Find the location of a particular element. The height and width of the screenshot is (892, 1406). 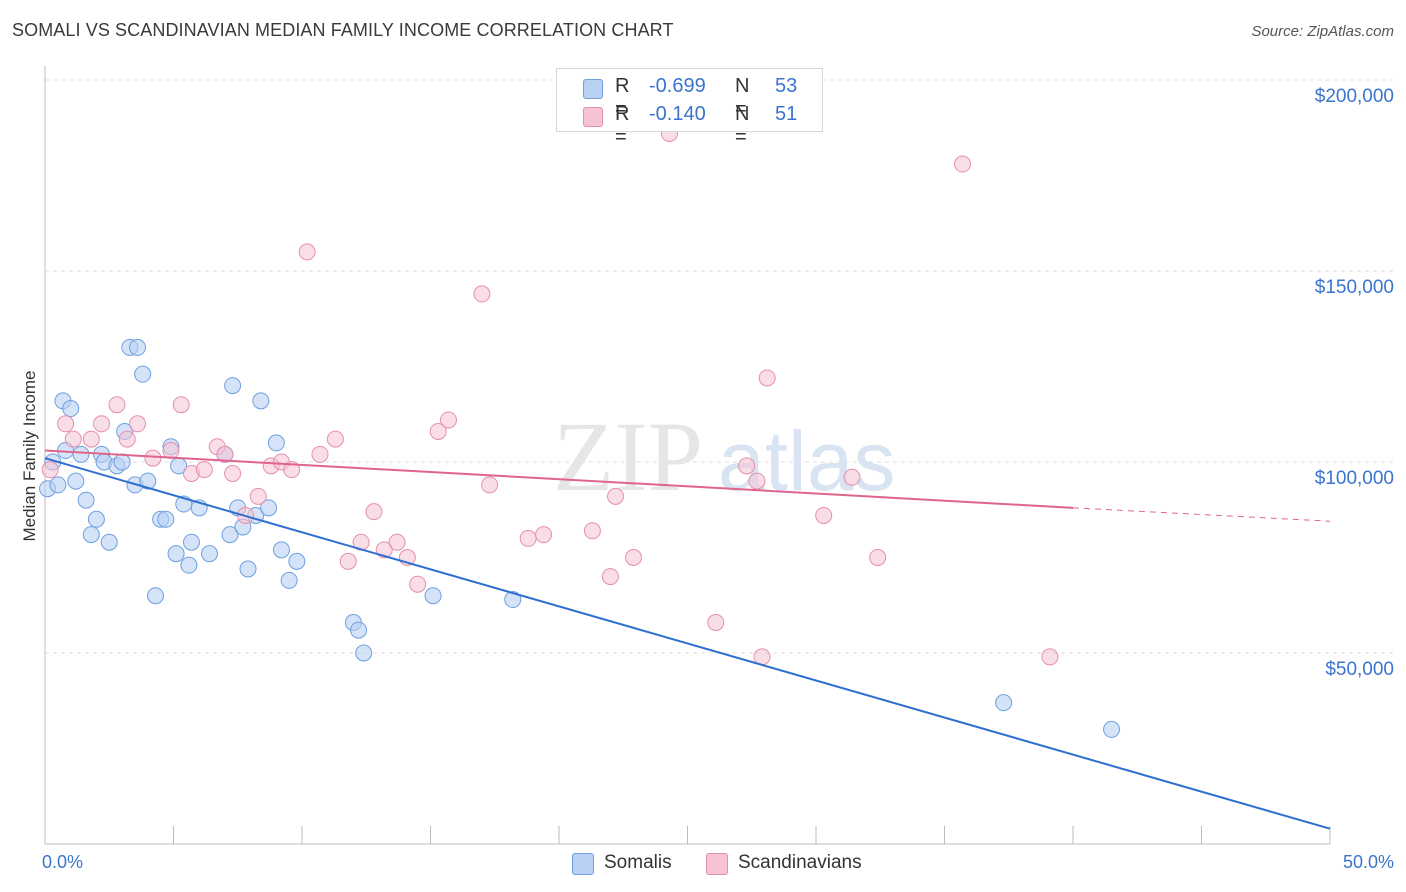

n-value: 51 is located at coordinates (786, 114).